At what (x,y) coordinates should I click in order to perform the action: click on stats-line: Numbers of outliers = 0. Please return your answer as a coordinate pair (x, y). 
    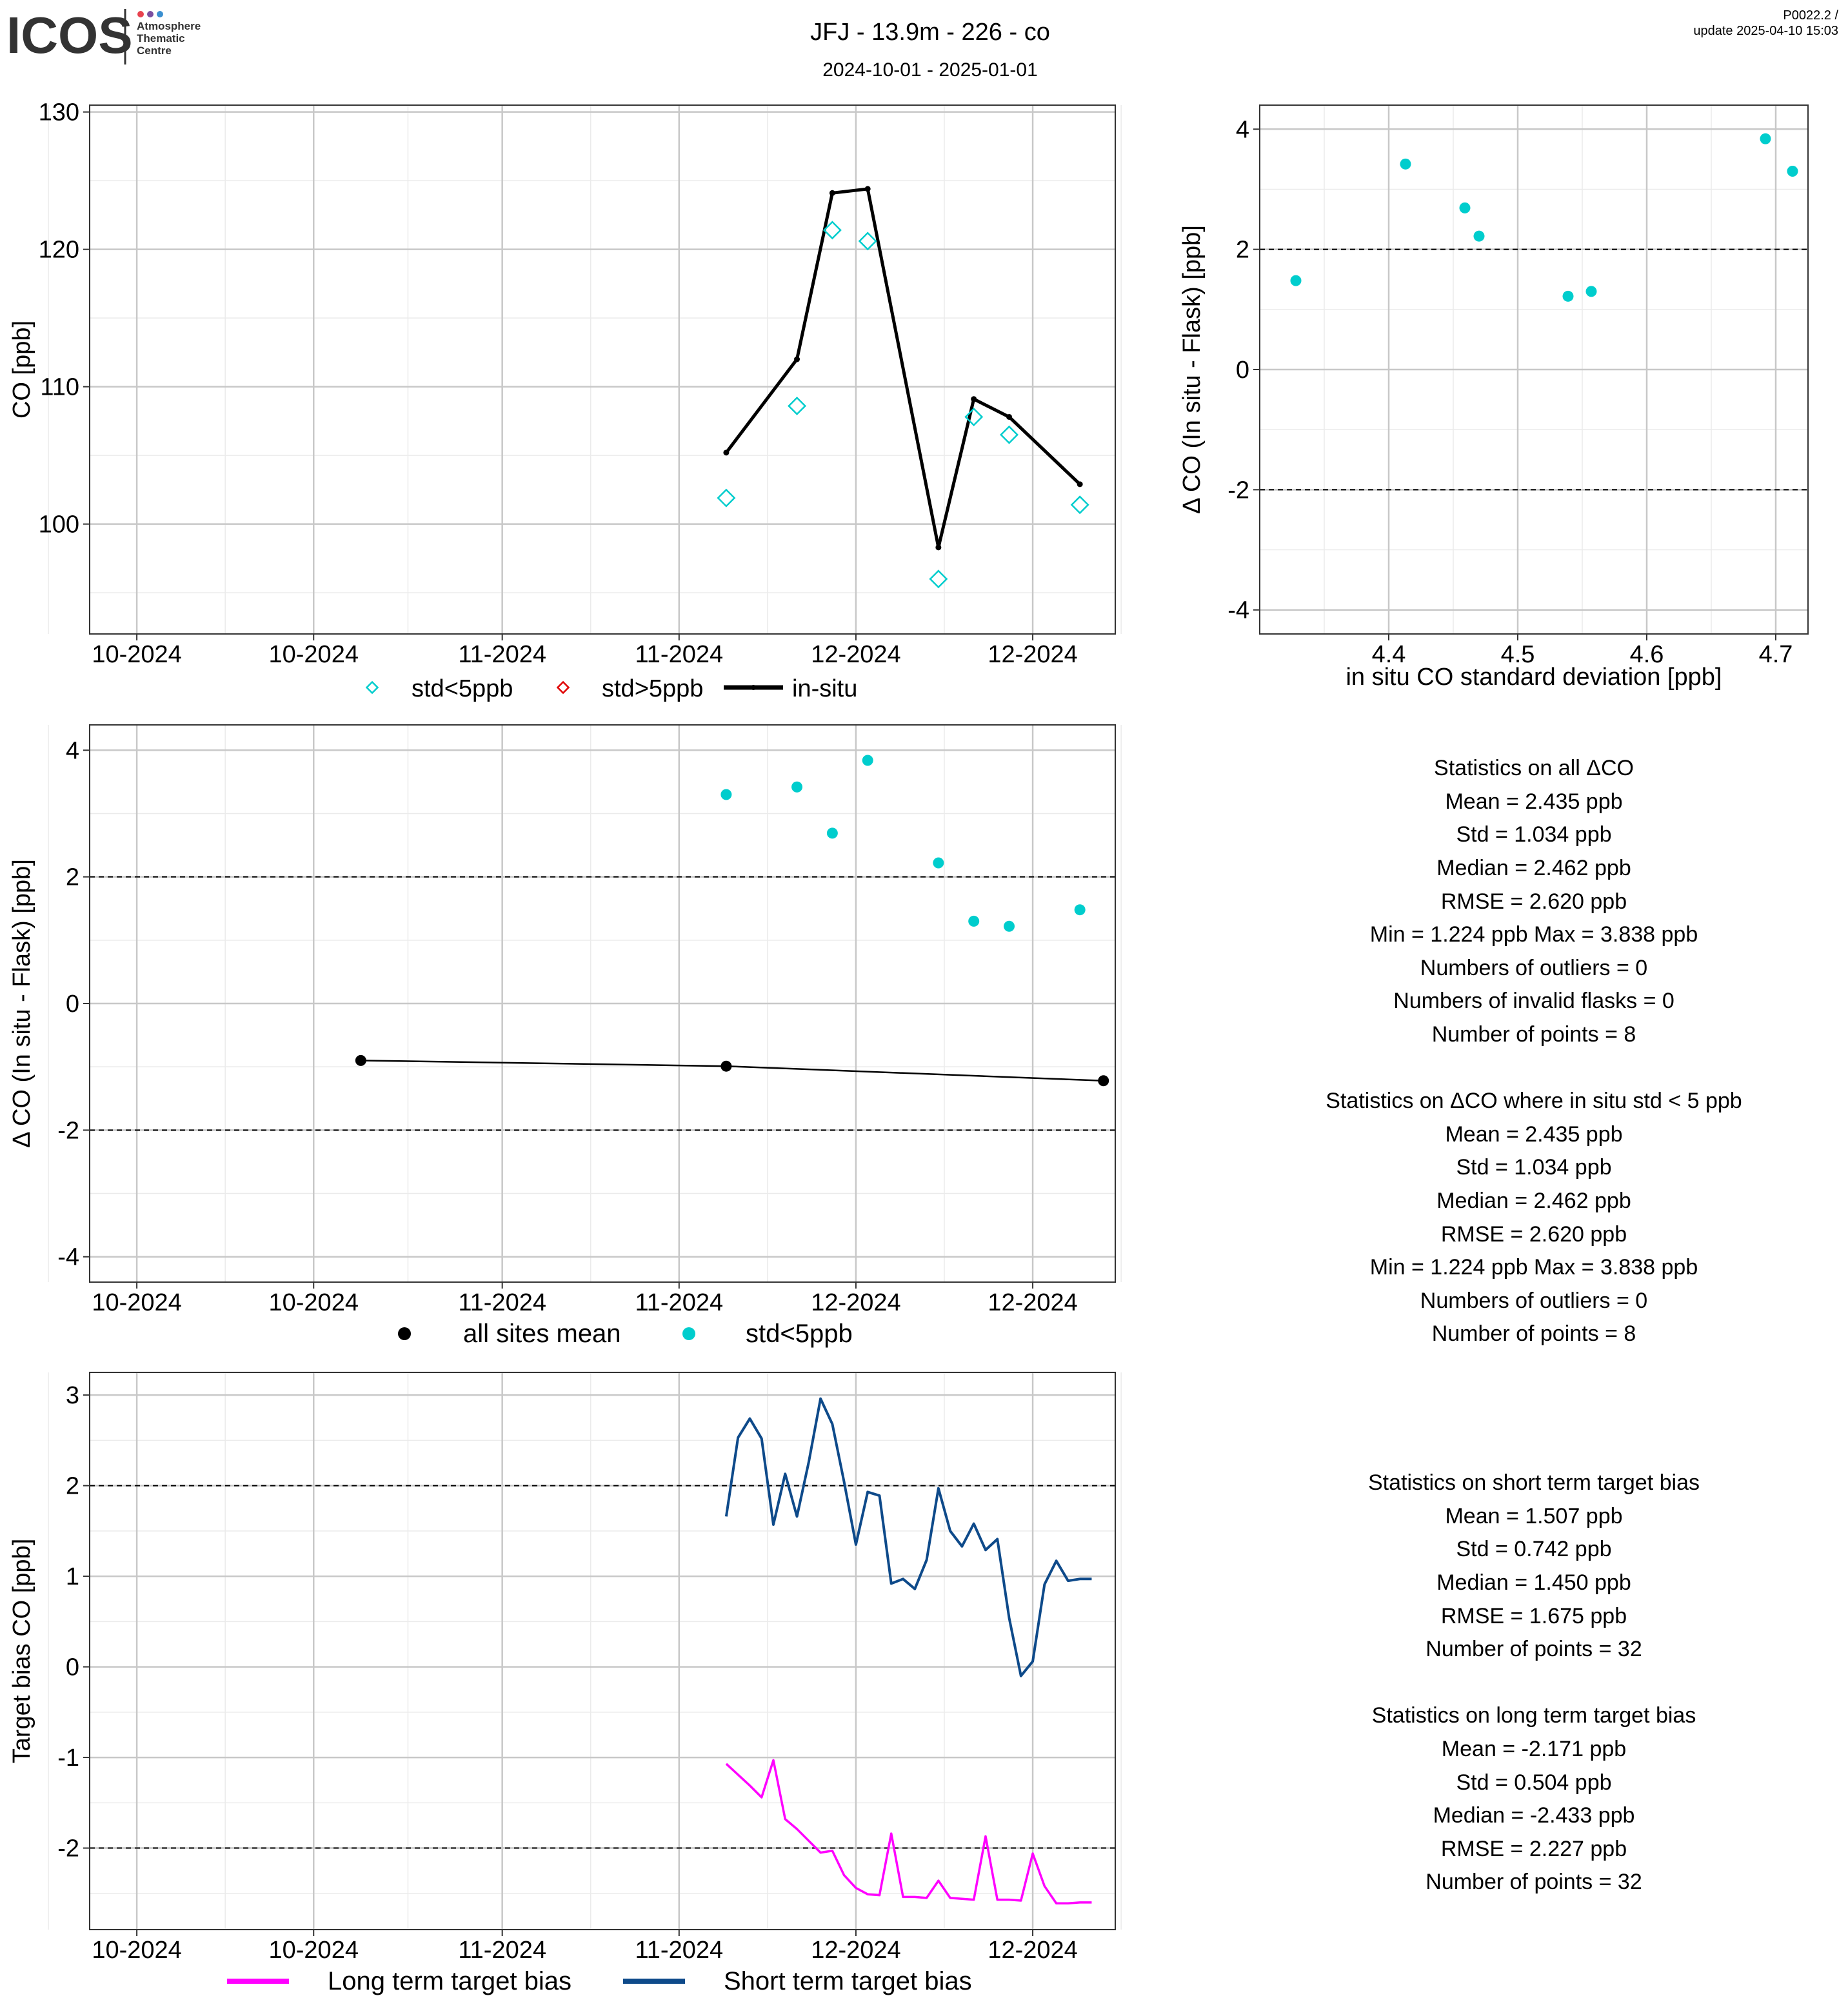
    Looking at the image, I should click on (1533, 1301).